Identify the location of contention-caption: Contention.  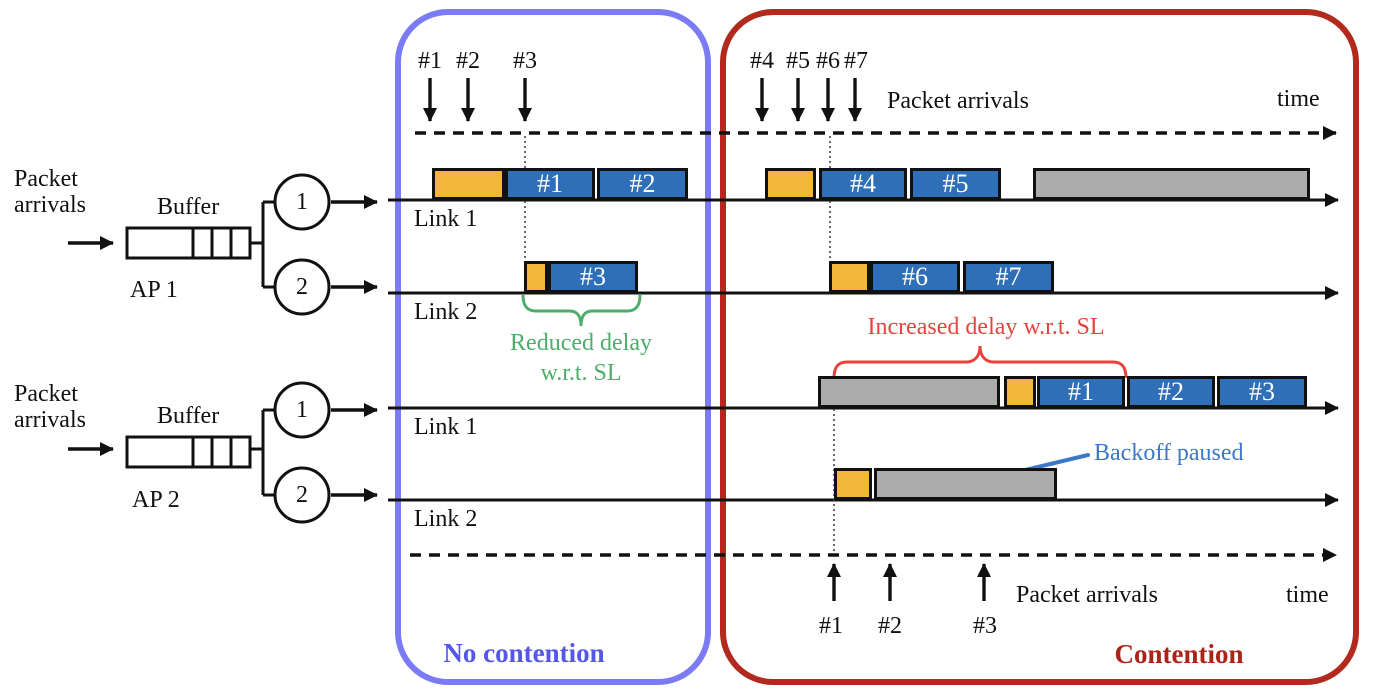
(1179, 654).